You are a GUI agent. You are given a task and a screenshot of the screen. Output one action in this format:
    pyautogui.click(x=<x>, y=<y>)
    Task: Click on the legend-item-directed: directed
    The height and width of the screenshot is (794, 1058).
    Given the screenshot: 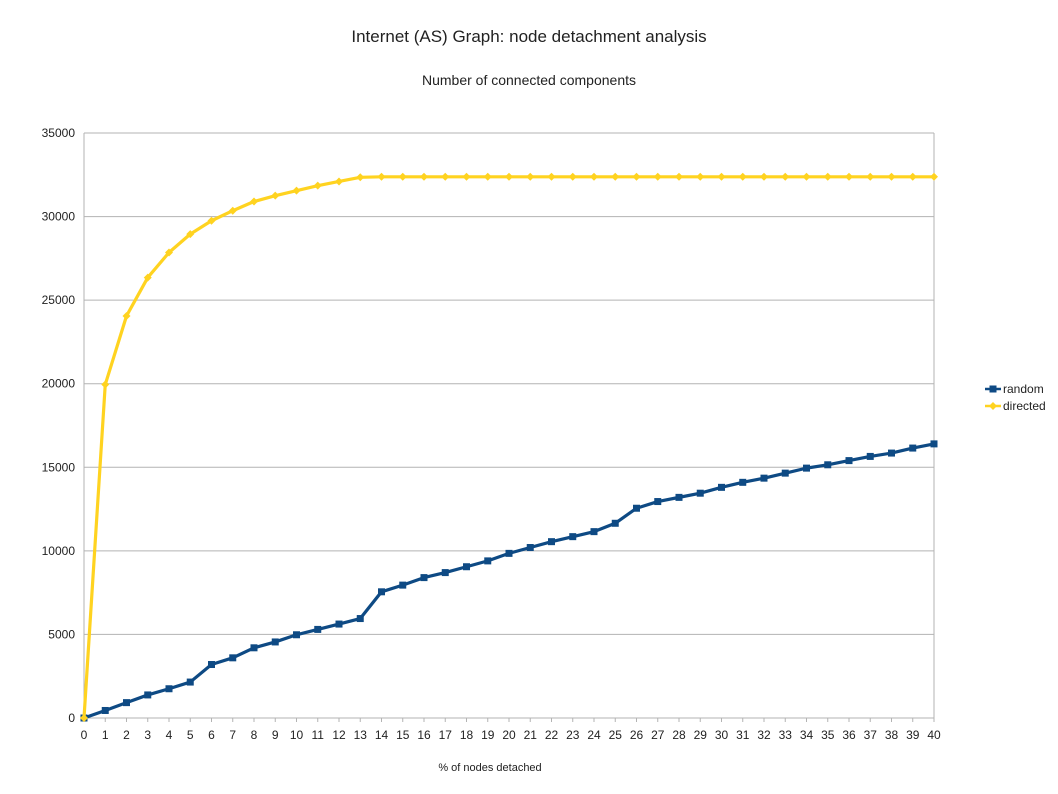 What is the action you would take?
    pyautogui.click(x=1015, y=406)
    